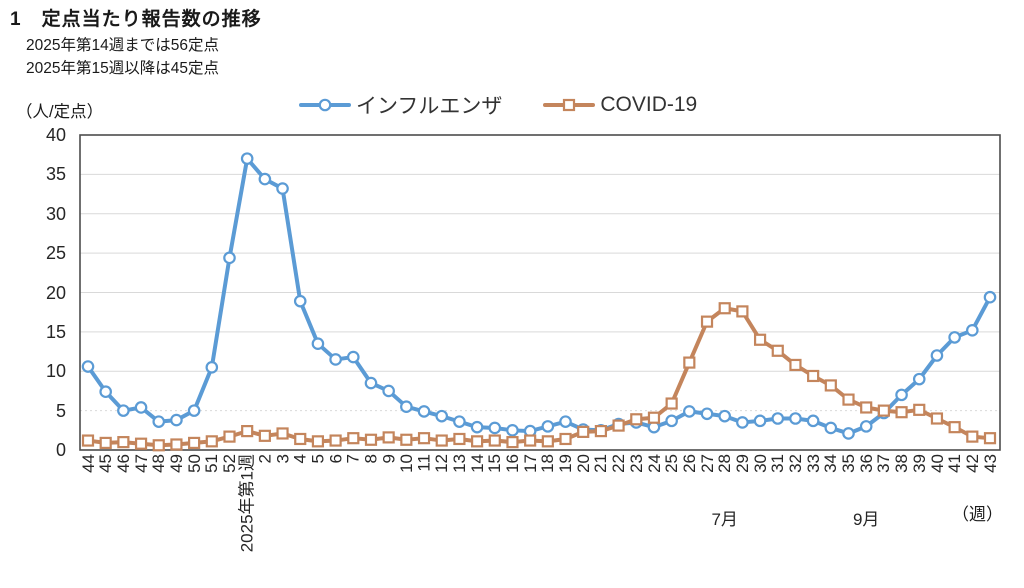  What do you see at coordinates (122, 68) in the screenshot?
I see `note-sentinel-count-2: 2025年第15週以降は45定点` at bounding box center [122, 68].